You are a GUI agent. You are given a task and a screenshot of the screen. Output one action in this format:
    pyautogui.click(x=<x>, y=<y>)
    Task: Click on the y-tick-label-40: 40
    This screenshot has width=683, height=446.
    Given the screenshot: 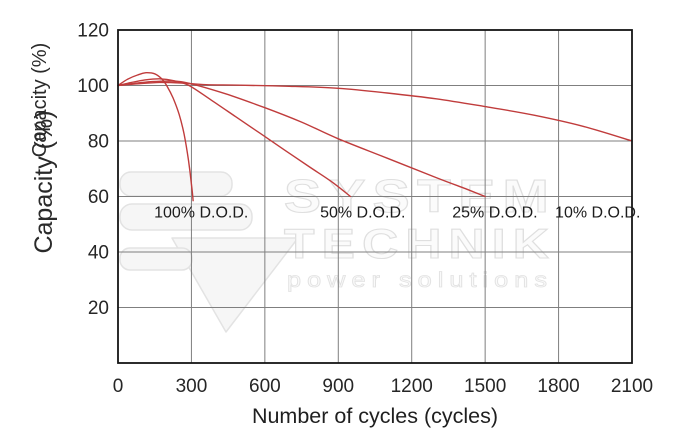 What is the action you would take?
    pyautogui.click(x=98, y=253)
    